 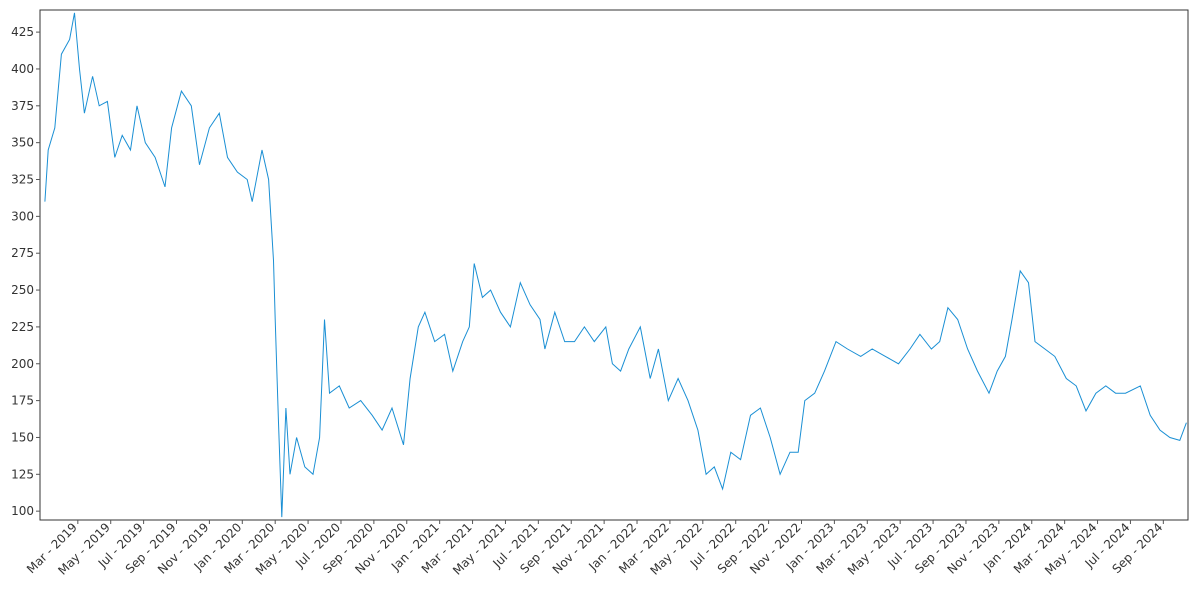 I want to click on y-tick-label: 200, so click(x=22, y=364).